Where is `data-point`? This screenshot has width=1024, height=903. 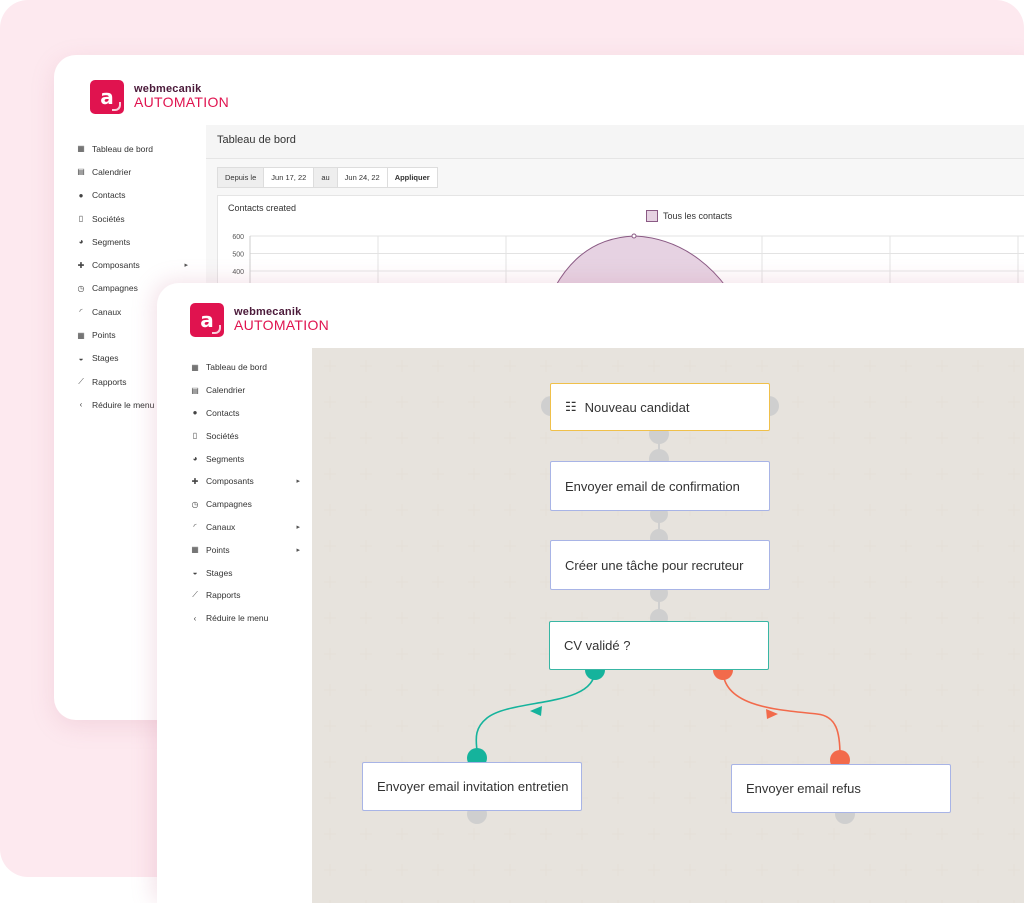 data-point is located at coordinates (634, 236).